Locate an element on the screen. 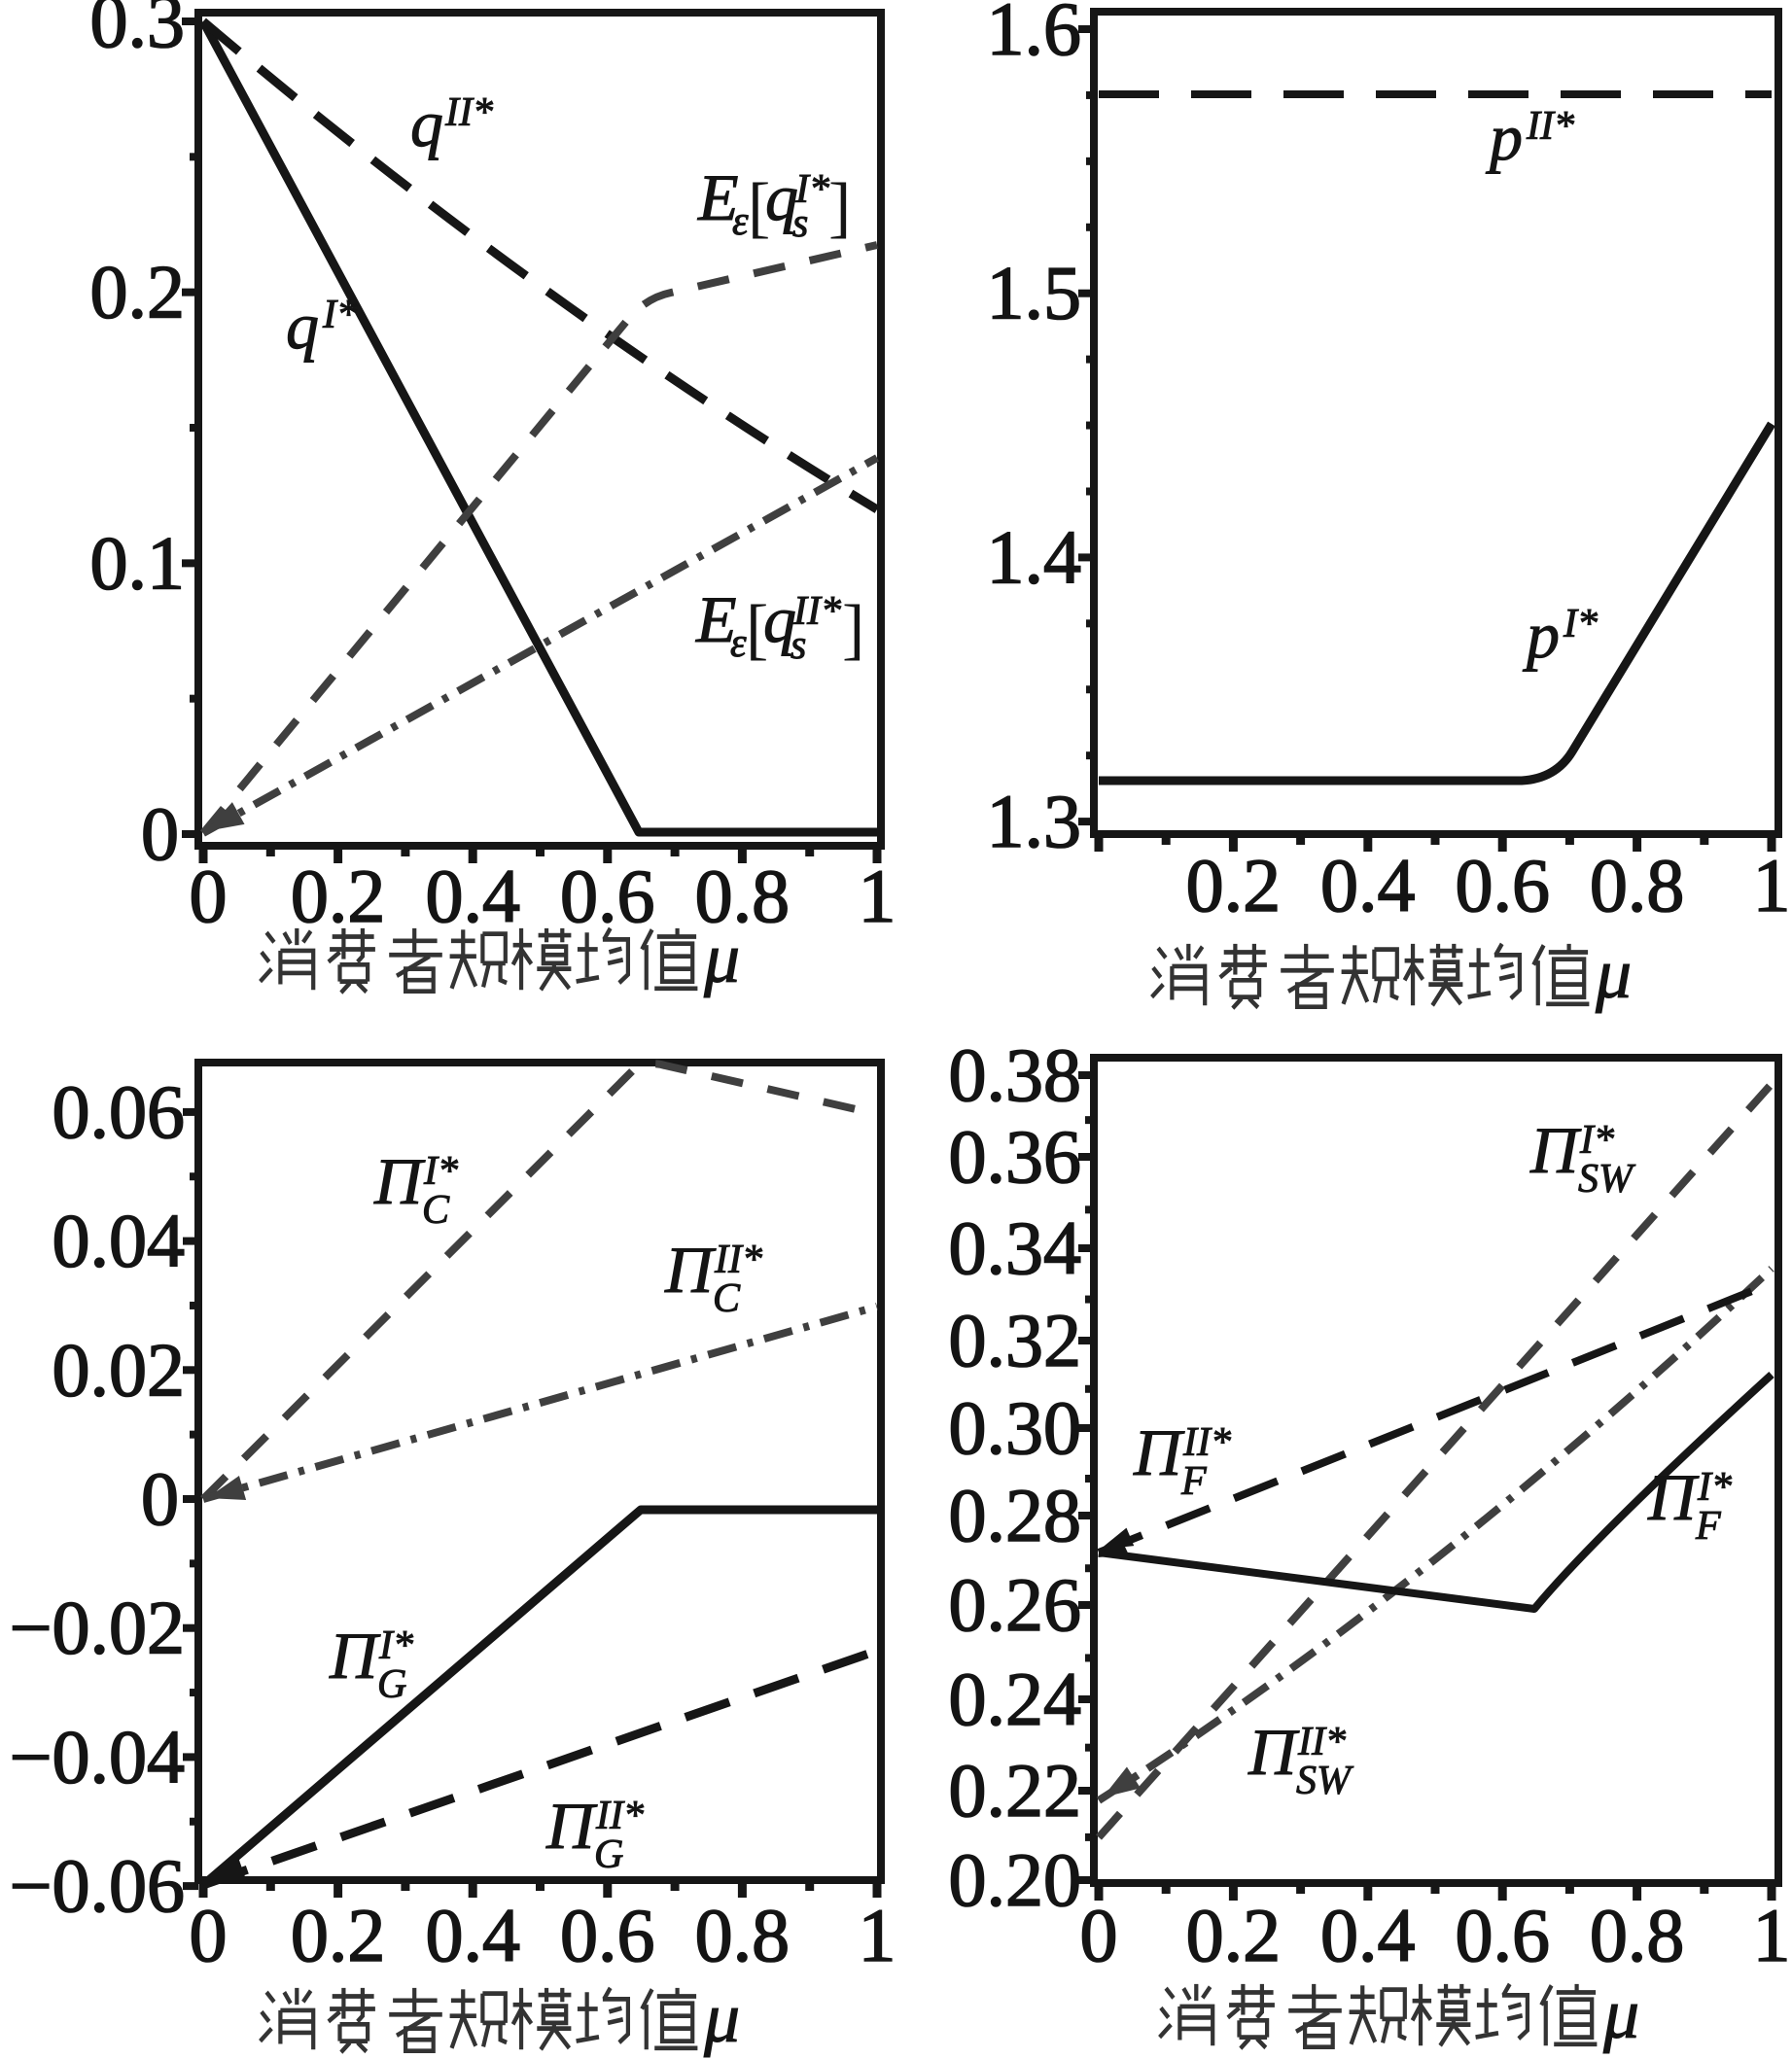 This screenshot has height=2059, width=1792. svg-text: 0.06 is located at coordinates (119, 1111).